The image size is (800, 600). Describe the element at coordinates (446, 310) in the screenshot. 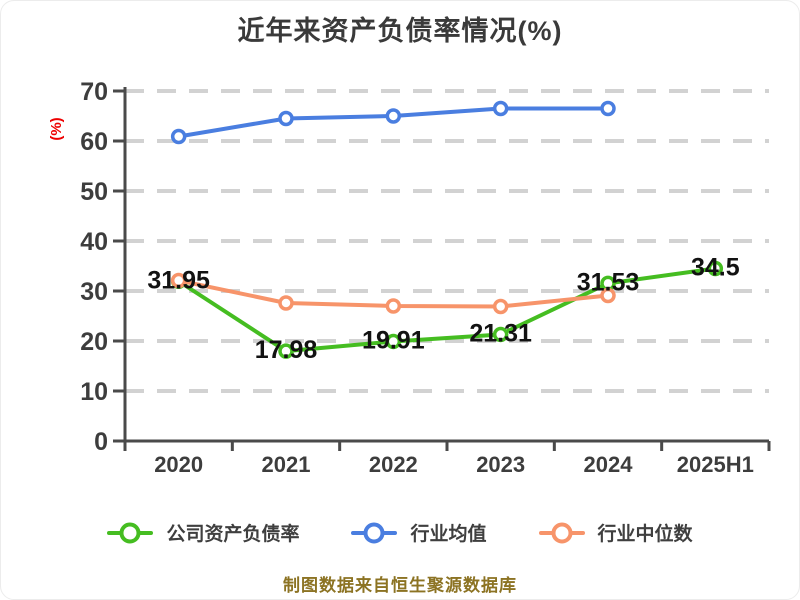

I see `company-line` at that location.